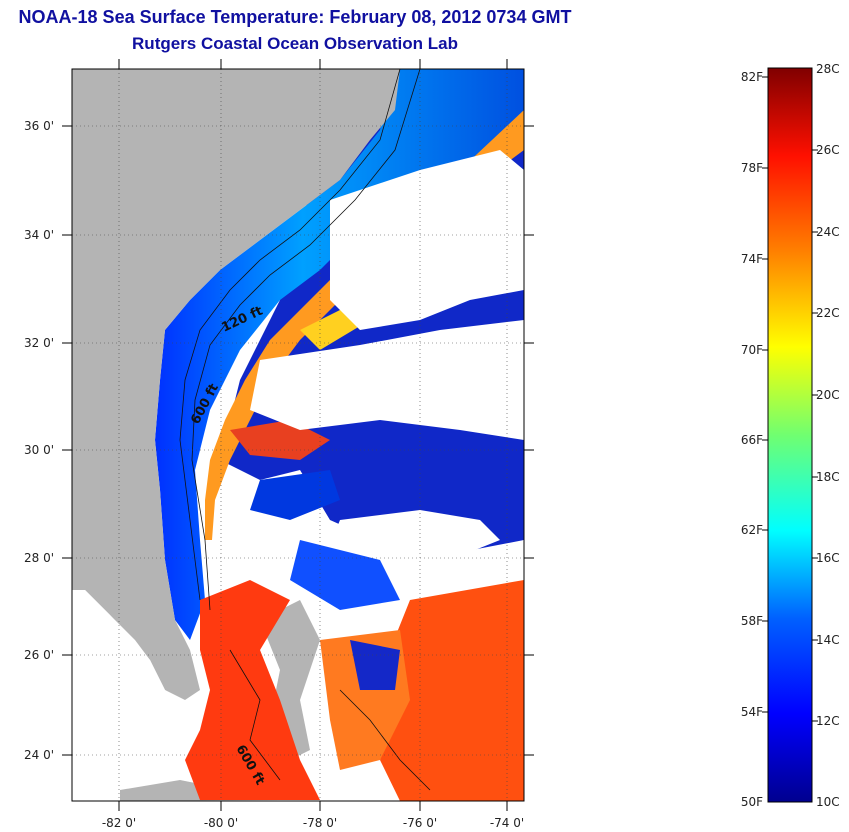 This screenshot has width=849, height=832. Describe the element at coordinates (828, 721) in the screenshot. I see `colorbar-c-label: 12C` at that location.